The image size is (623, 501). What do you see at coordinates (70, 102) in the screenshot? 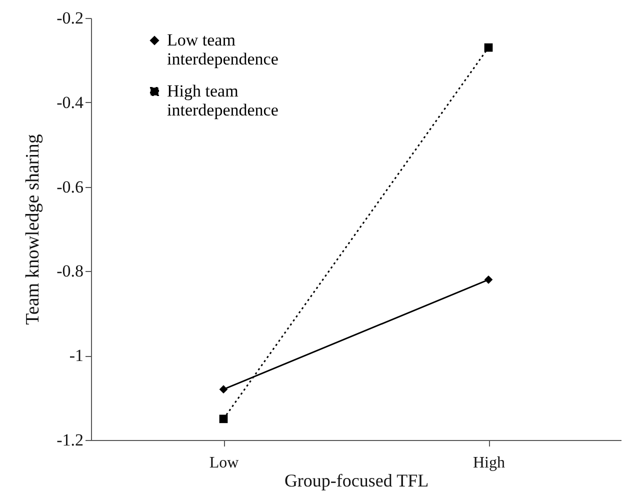
I see `y-tick-label: -0.4` at bounding box center [70, 102].